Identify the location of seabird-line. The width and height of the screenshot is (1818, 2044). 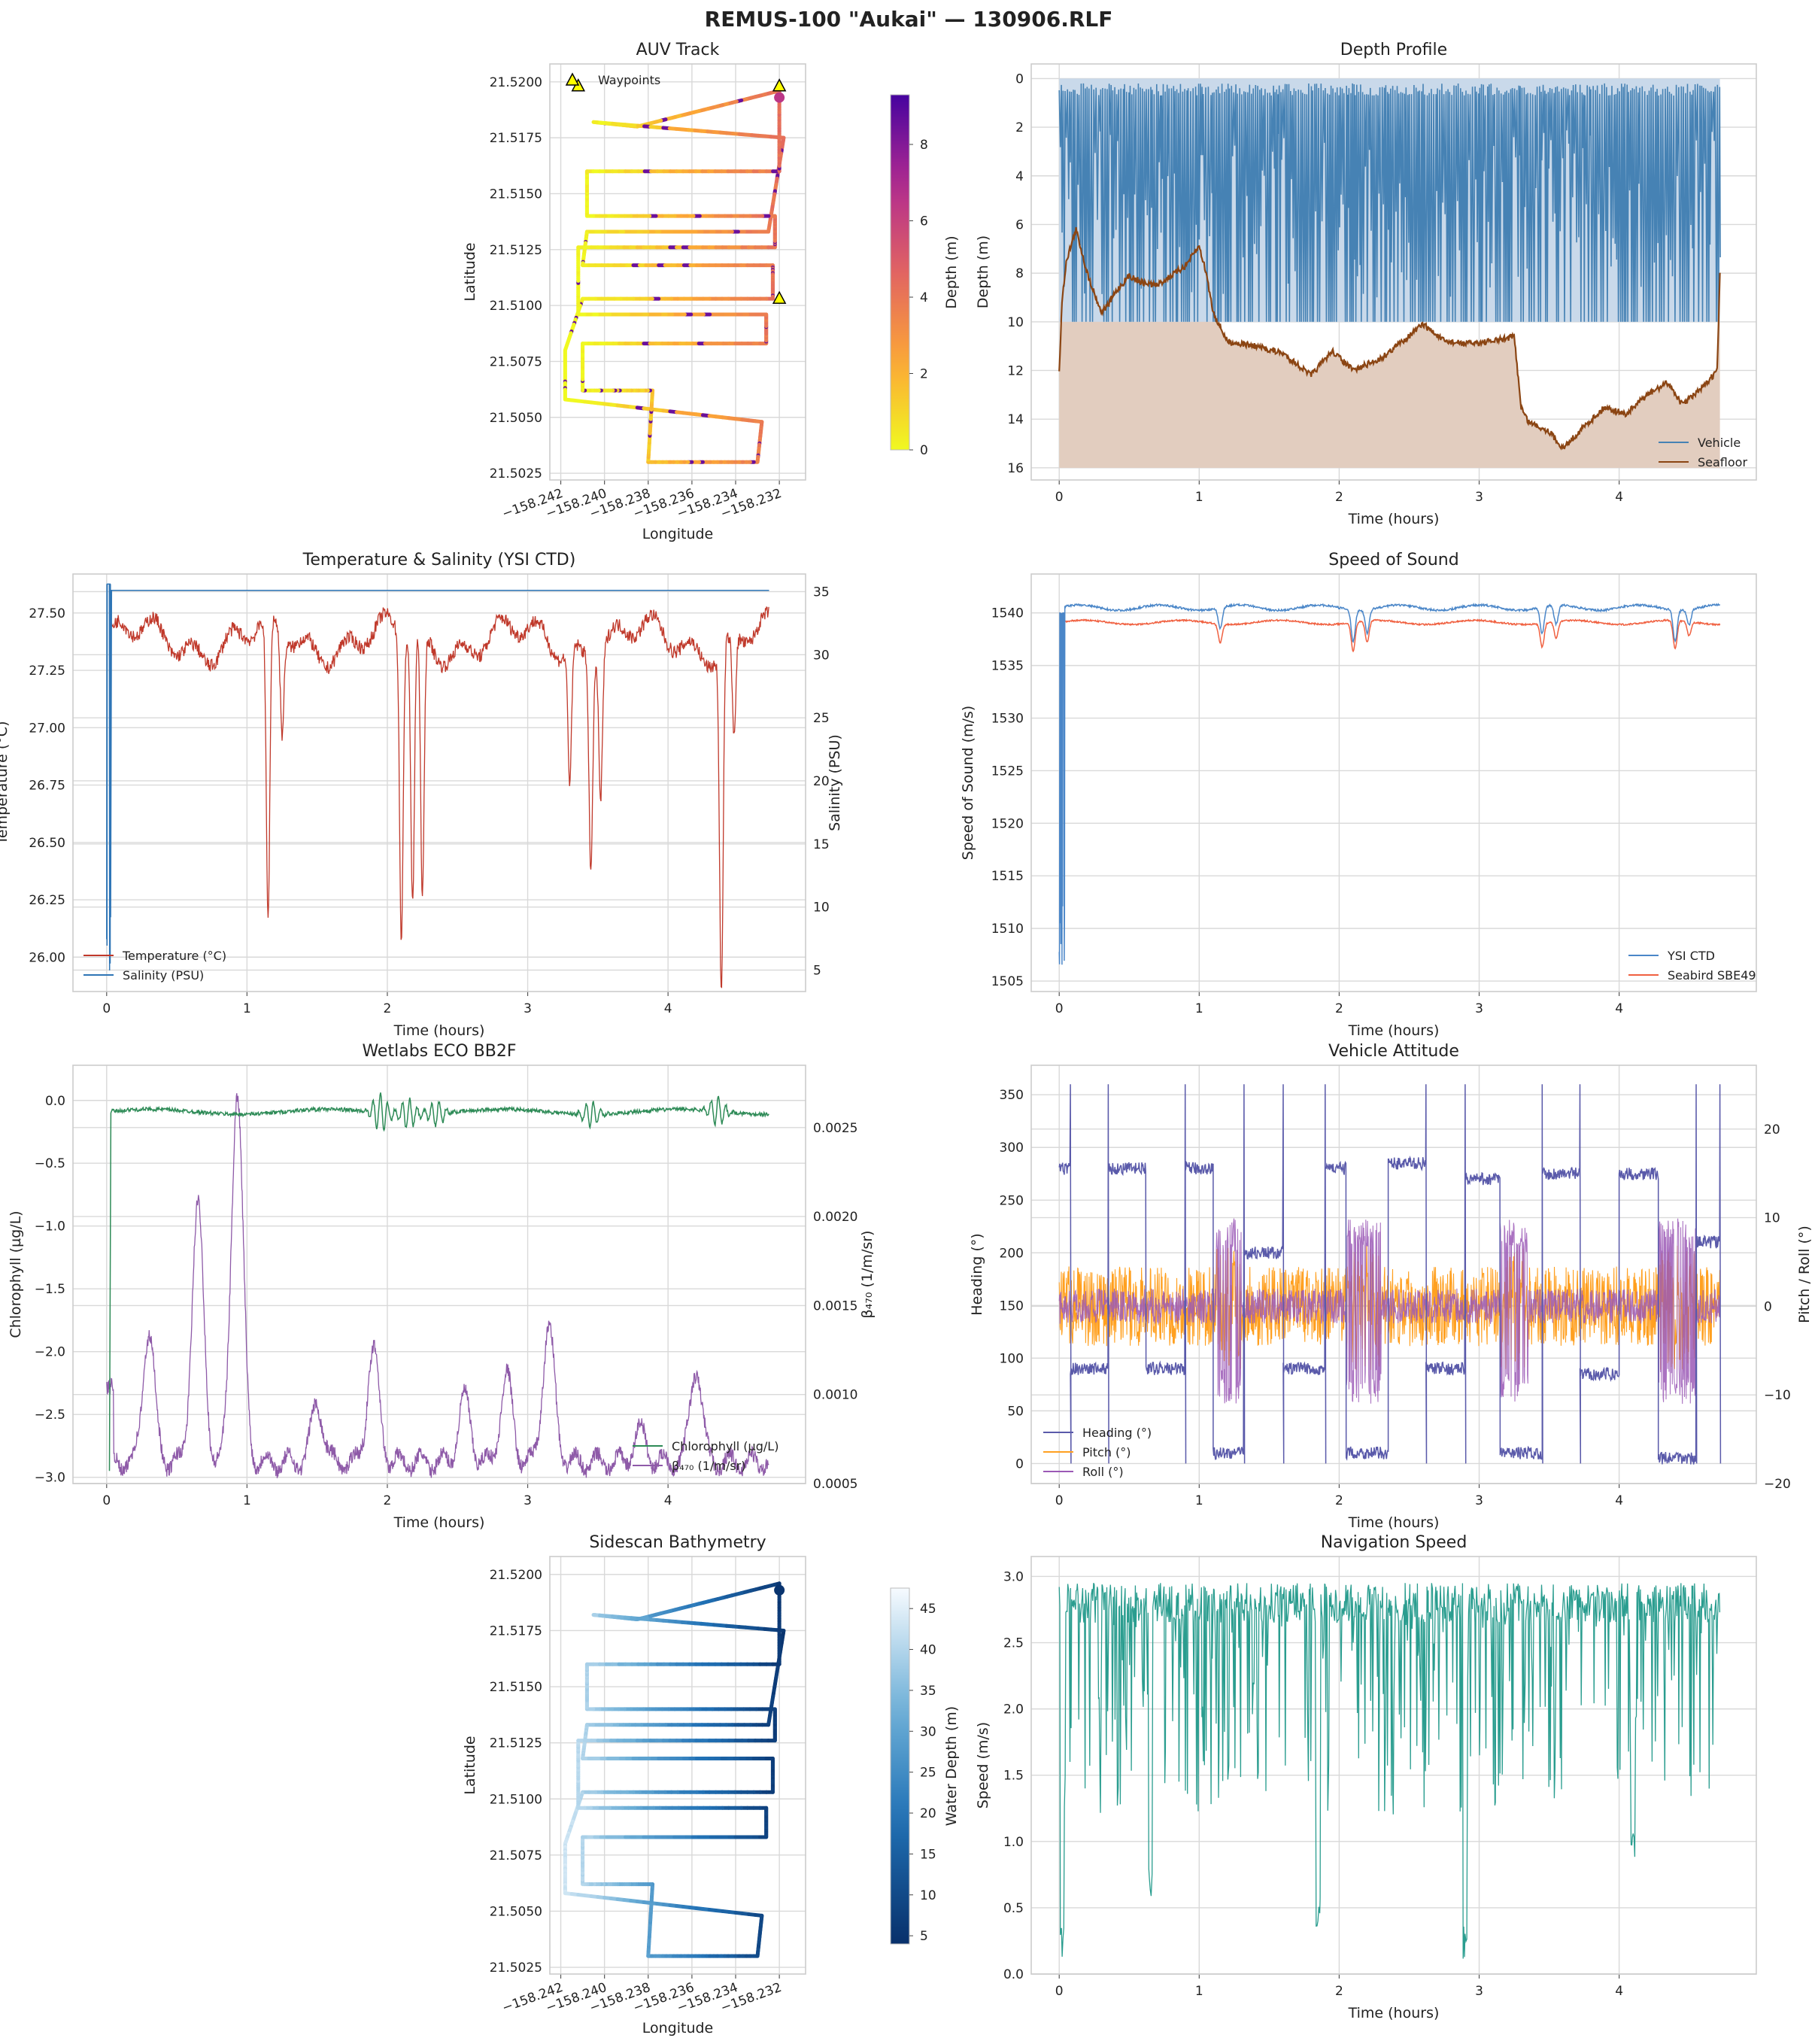
(1392, 635).